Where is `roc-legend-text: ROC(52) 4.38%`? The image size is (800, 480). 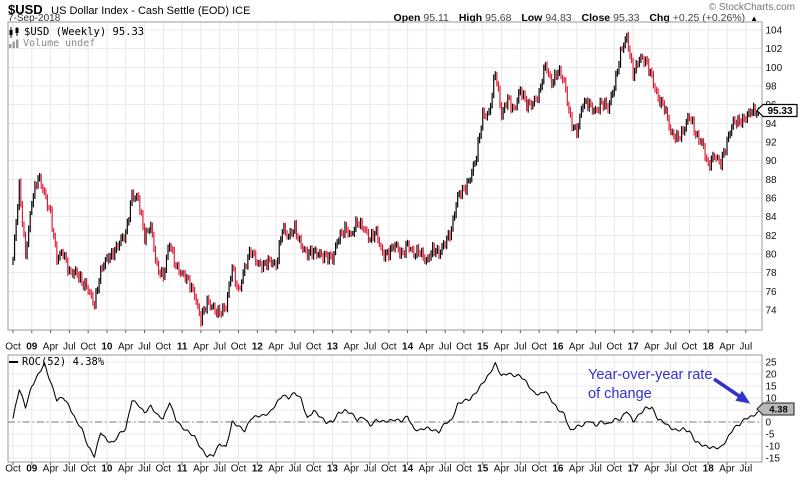
roc-legend-text: ROC(52) 4.38% is located at coordinates (63, 362).